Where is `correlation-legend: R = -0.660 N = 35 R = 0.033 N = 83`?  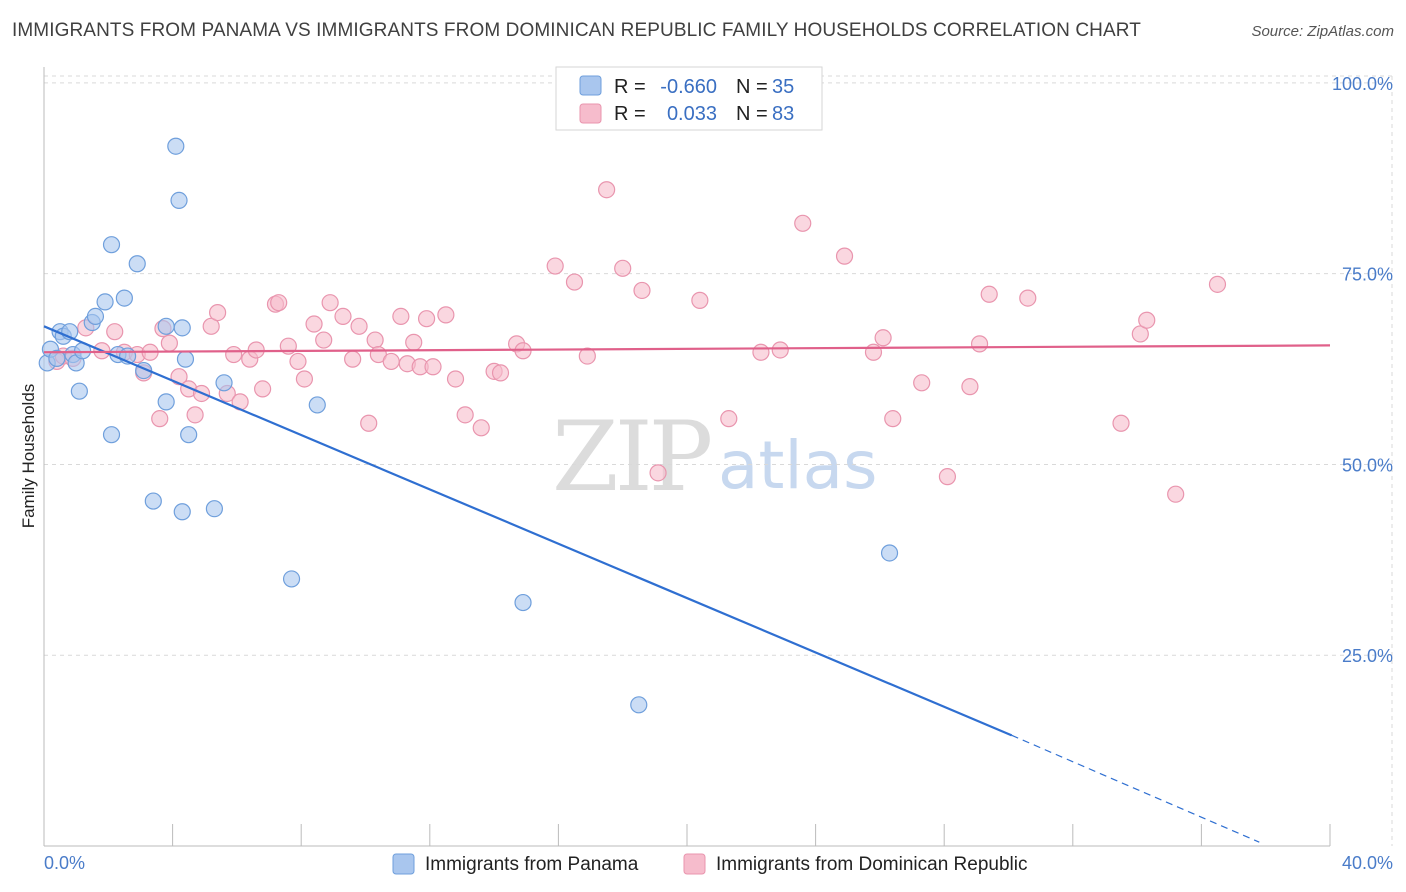 correlation-legend: R = -0.660 N = 35 R = 0.033 N = 83 is located at coordinates (689, 98).